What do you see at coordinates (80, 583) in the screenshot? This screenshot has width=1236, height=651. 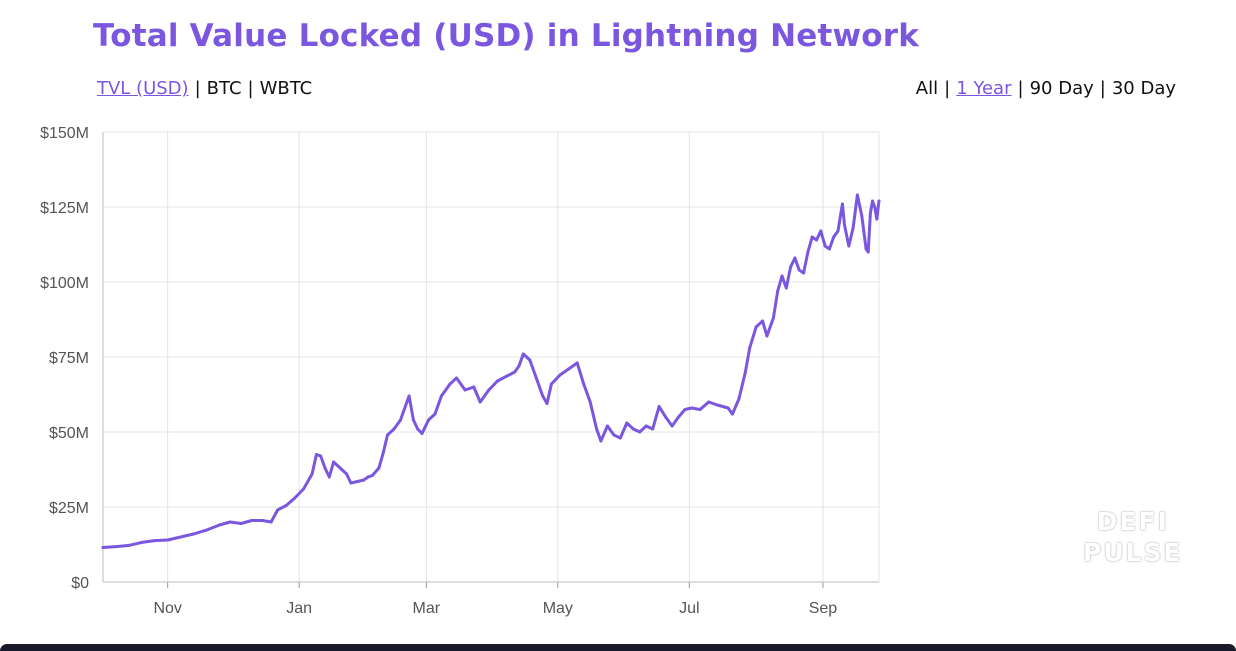 I see `y-tick-label: $0` at bounding box center [80, 583].